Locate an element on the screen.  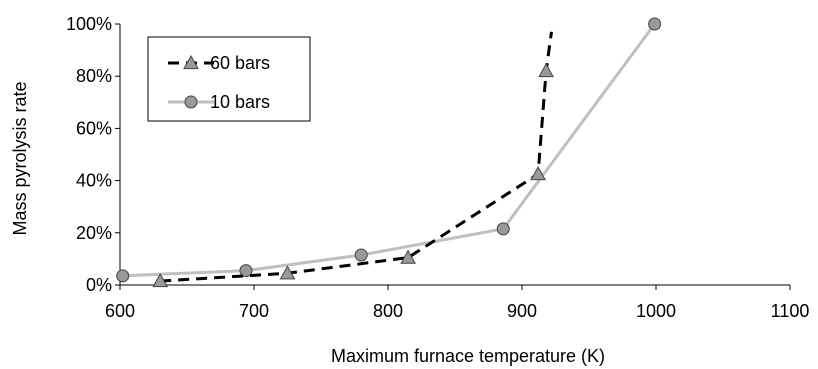
y-tick-label: 0% is located at coordinates (99, 285).